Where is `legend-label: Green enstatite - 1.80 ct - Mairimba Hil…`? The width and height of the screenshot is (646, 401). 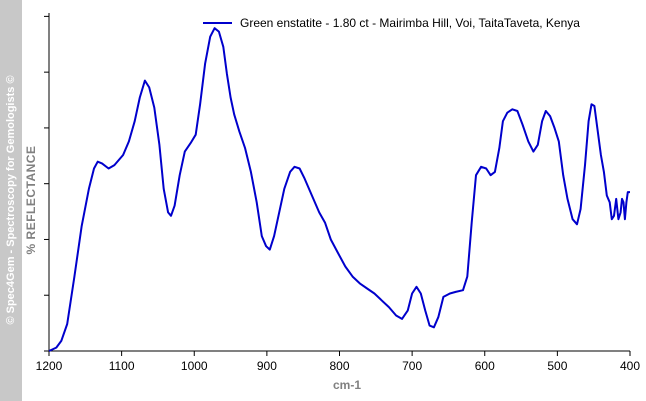
legend-label: Green enstatite - 1.80 ct - Mairimba Hil… is located at coordinates (410, 23).